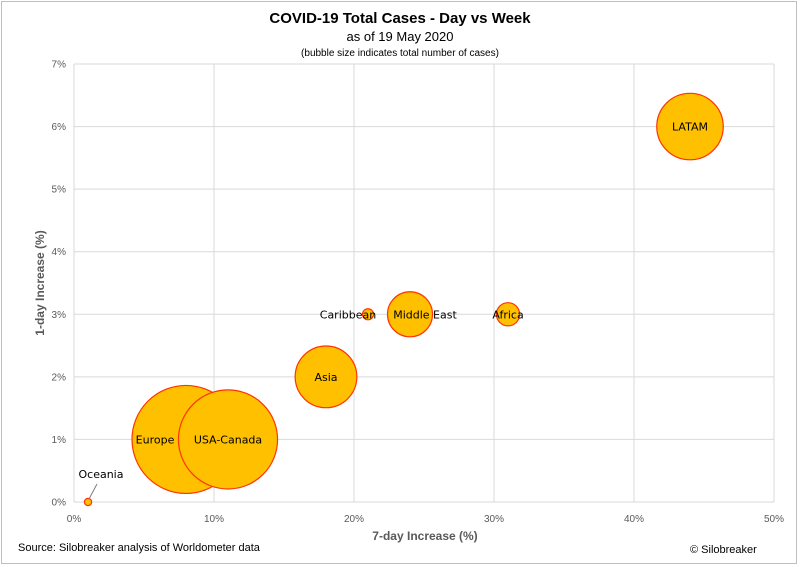 Image resolution: width=800 pixels, height=567 pixels. Describe the element at coordinates (59, 377) in the screenshot. I see `y-tick-label: 2%` at that location.